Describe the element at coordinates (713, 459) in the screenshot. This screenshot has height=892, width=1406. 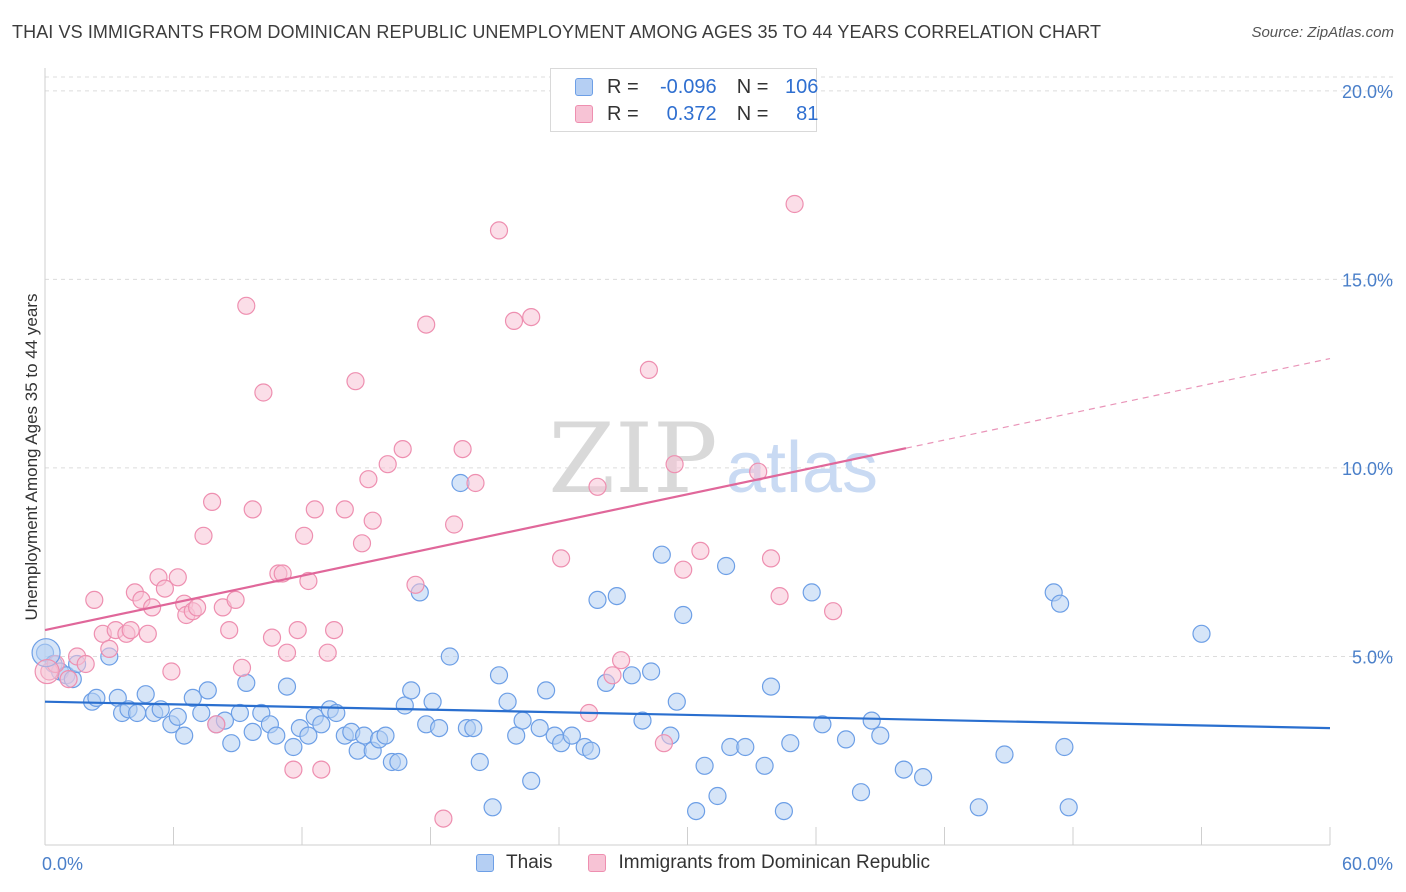
I see `watermark: ZIP atlas` at that location.